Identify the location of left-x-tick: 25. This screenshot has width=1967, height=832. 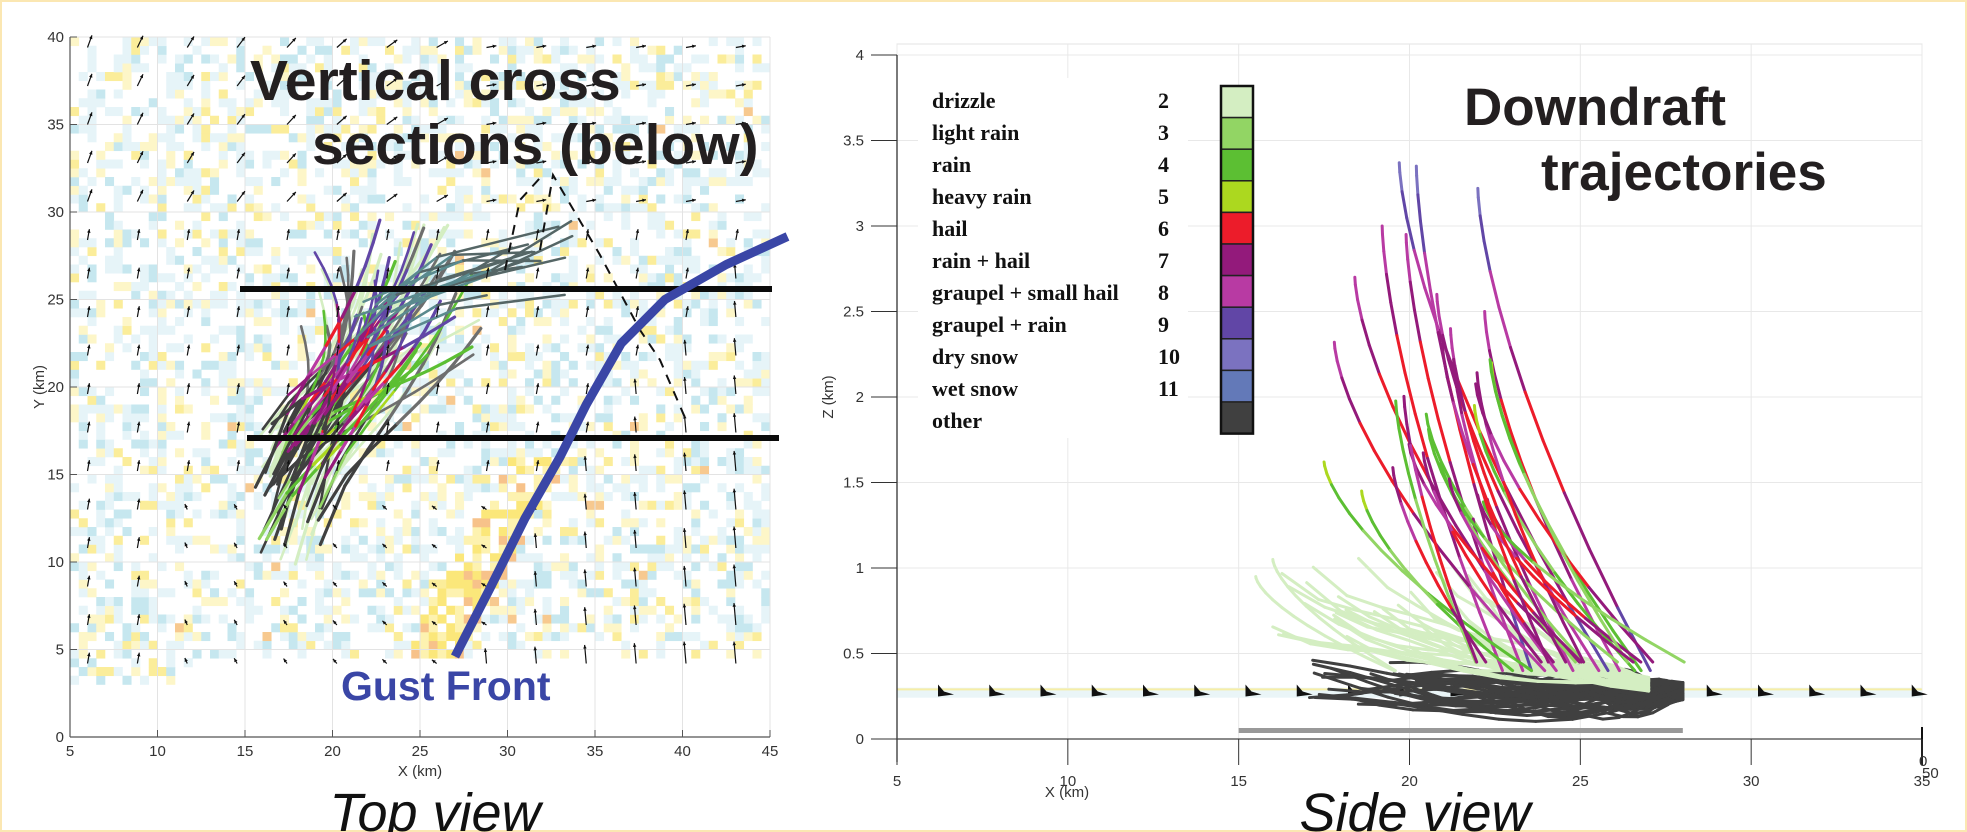
(420, 751).